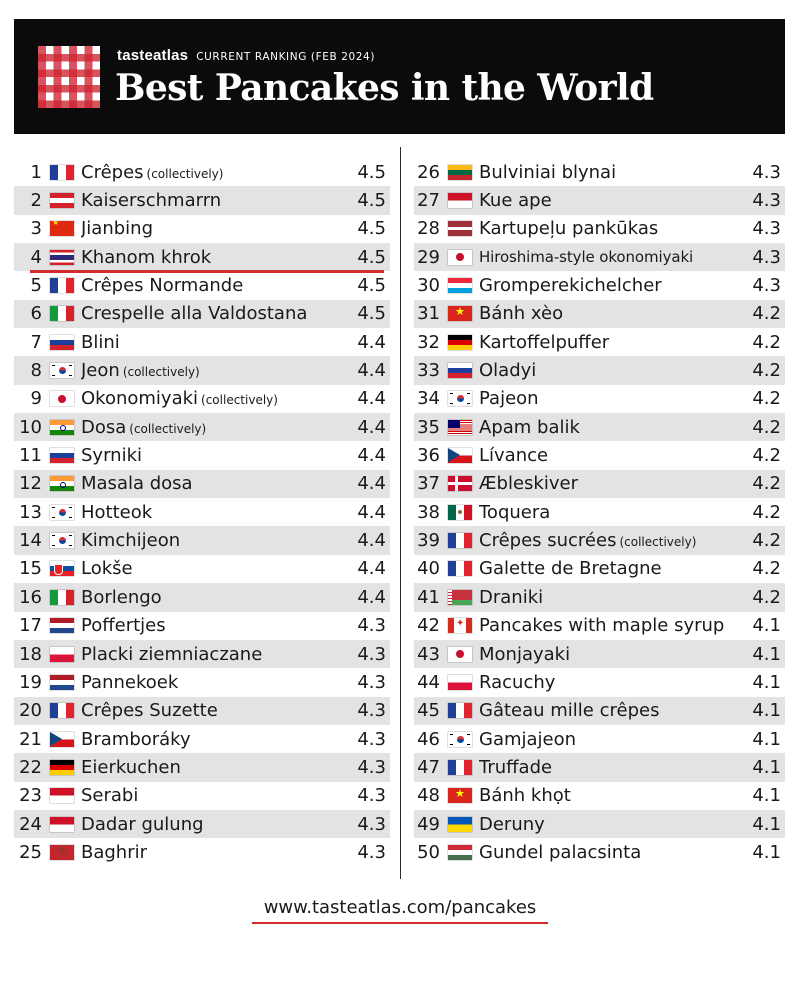  Describe the element at coordinates (153, 55) in the screenshot. I see `brand-name: tasteatlas` at that location.